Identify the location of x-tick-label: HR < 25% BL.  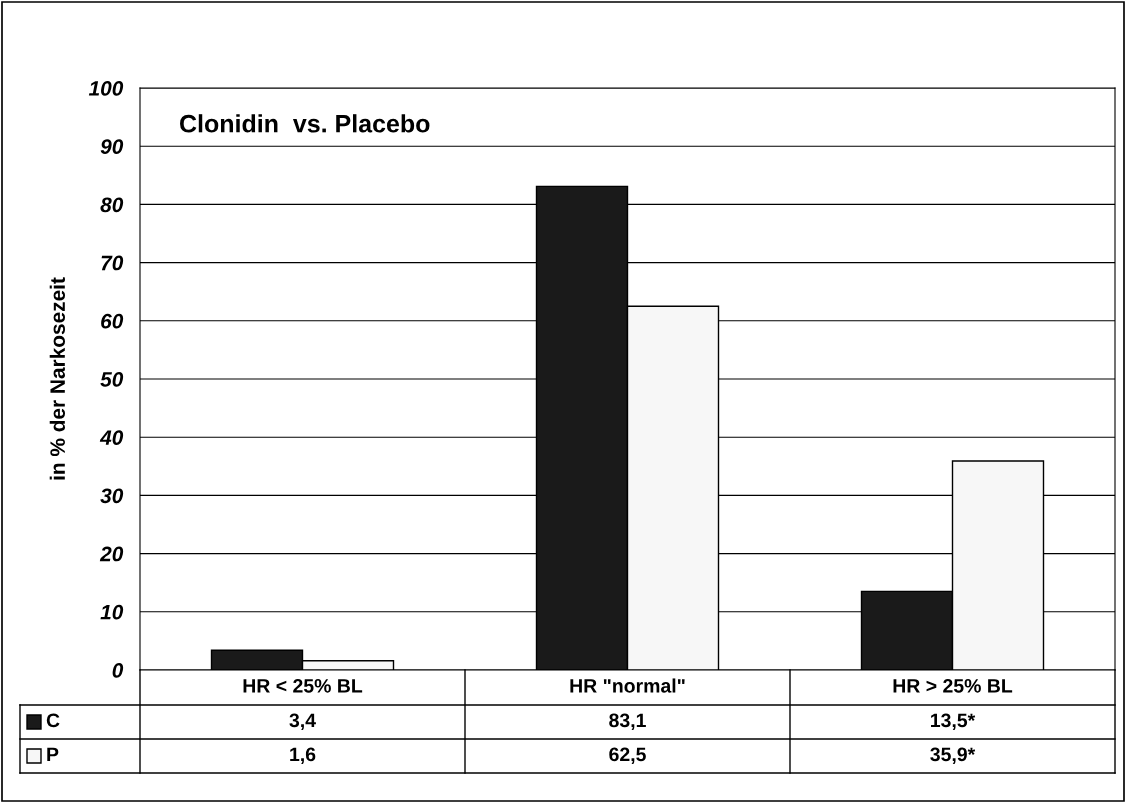
(303, 685).